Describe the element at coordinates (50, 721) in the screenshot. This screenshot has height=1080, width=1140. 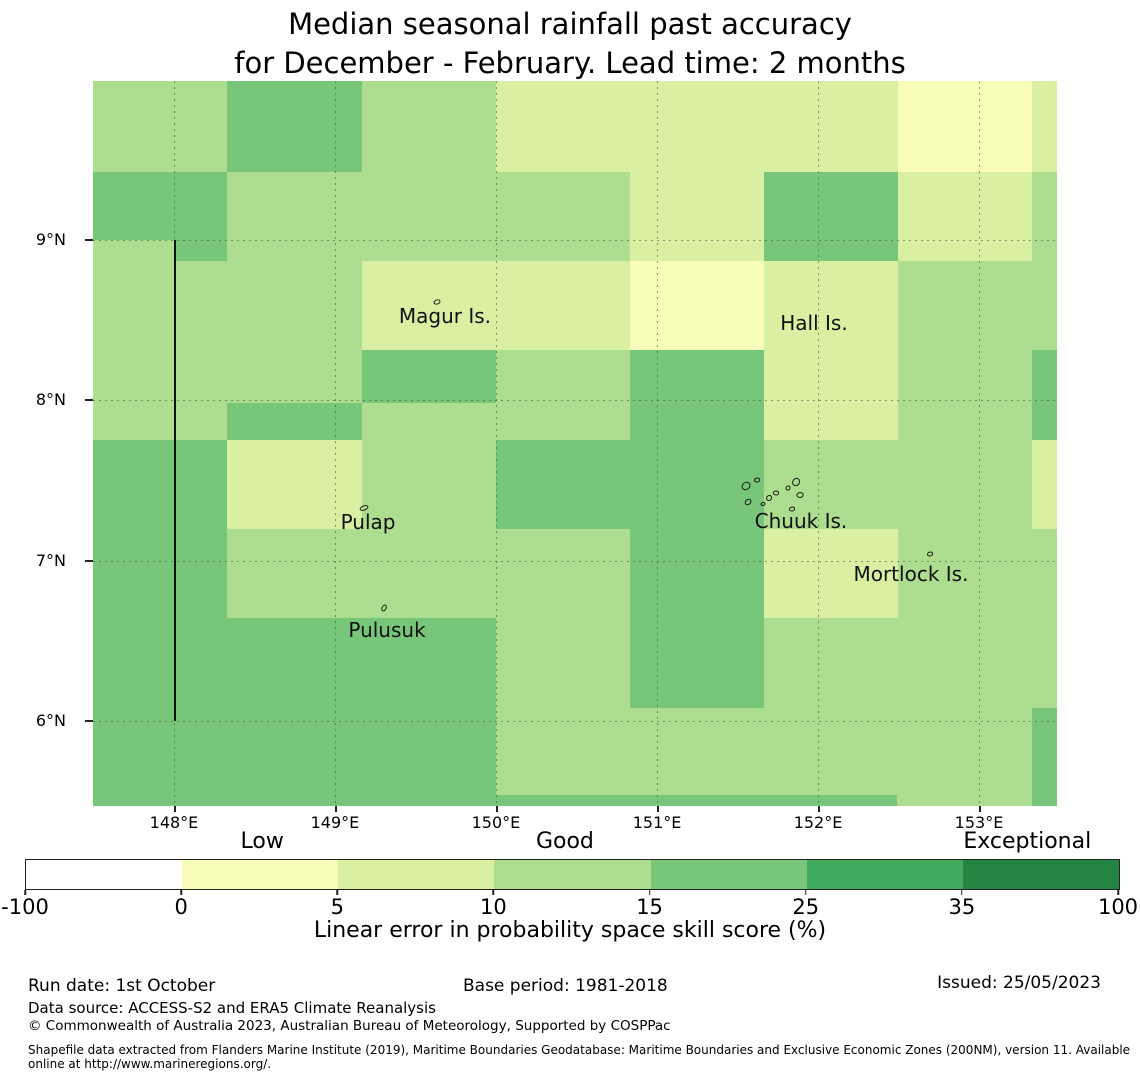
I see `latitude-tick-label: 6°N` at that location.